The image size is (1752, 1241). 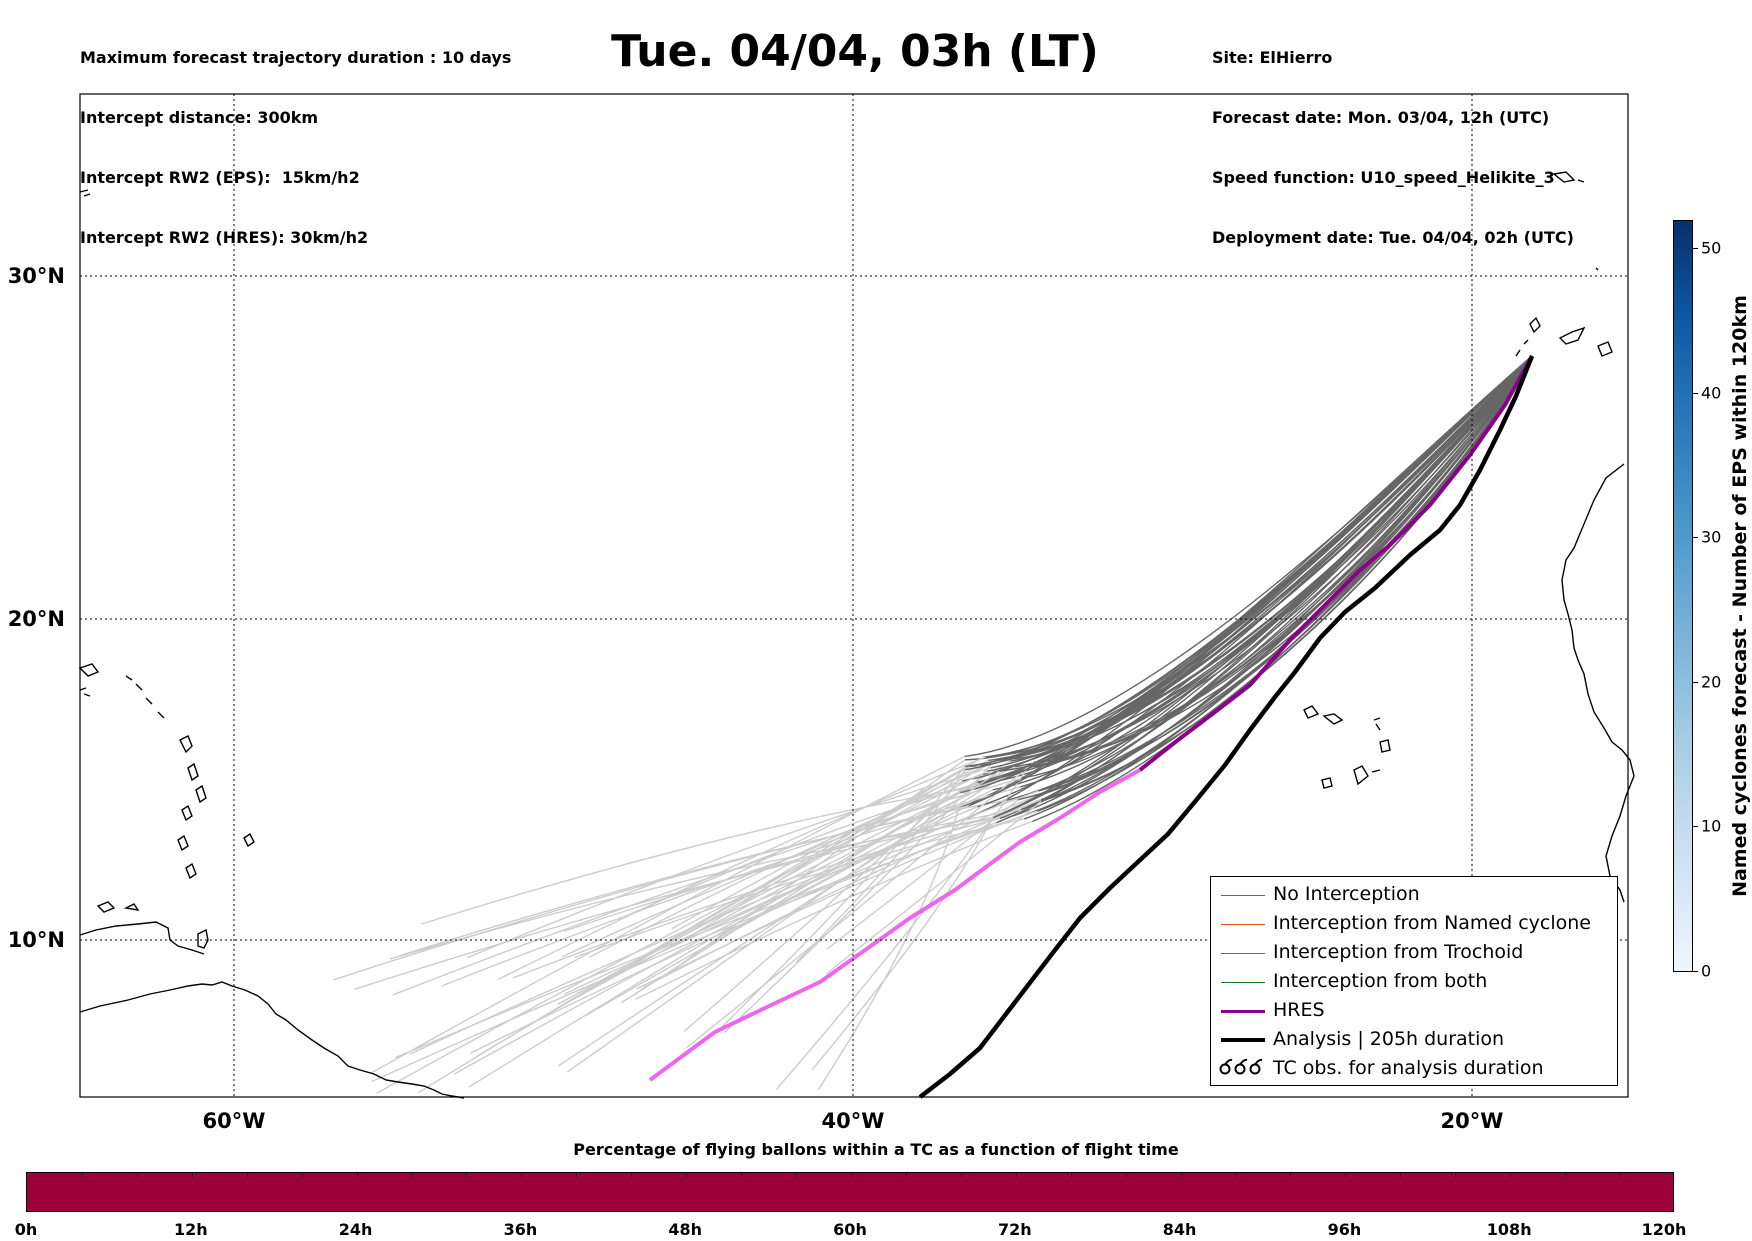 What do you see at coordinates (1414, 1011) in the screenshot?
I see `legend-item-hres: HRES` at bounding box center [1414, 1011].